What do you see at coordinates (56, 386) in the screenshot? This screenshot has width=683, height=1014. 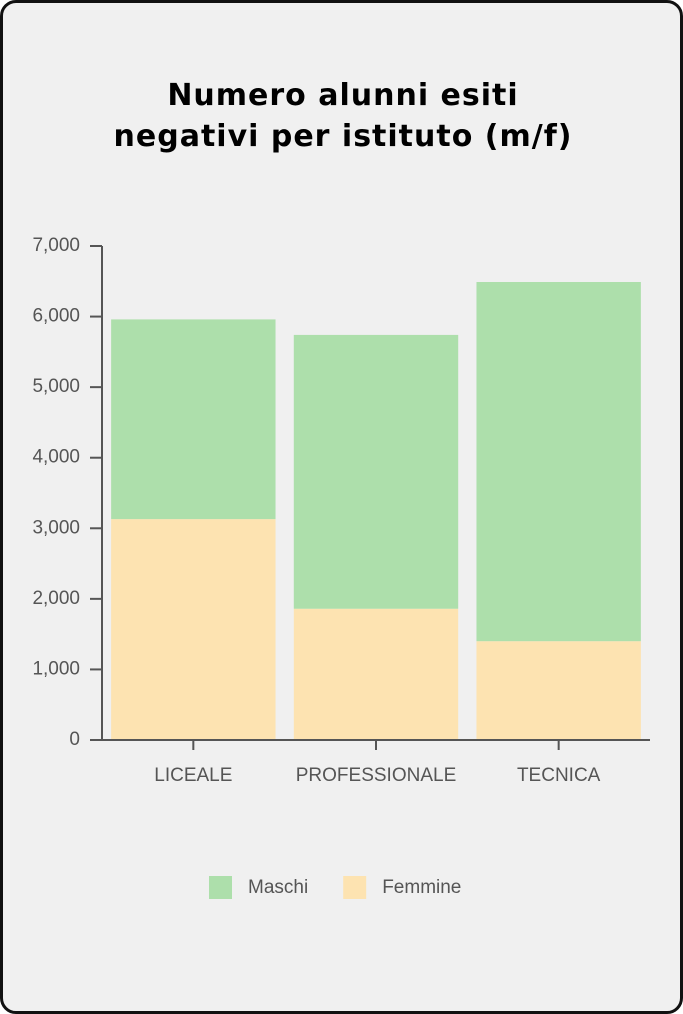 I see `y-tick-label: 5,000` at bounding box center [56, 386].